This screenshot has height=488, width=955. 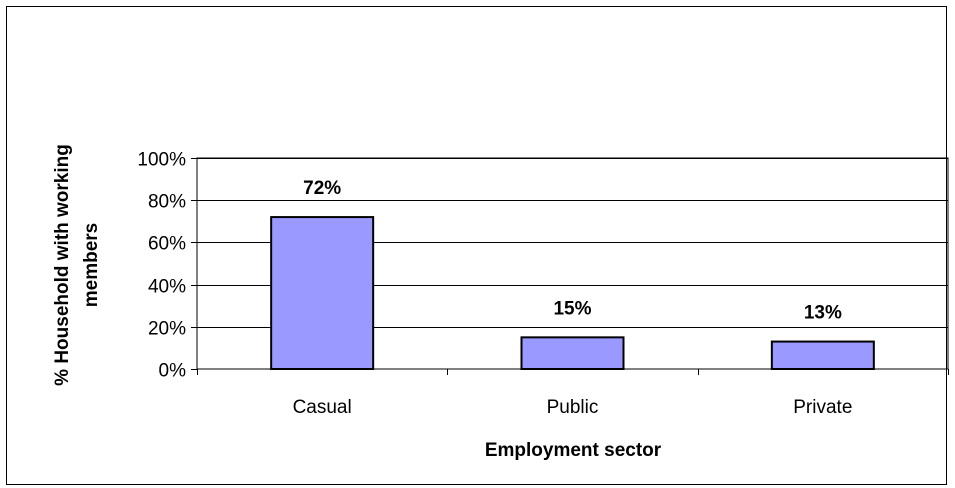 I want to click on y-tick-label: 20%, so click(x=167, y=329).